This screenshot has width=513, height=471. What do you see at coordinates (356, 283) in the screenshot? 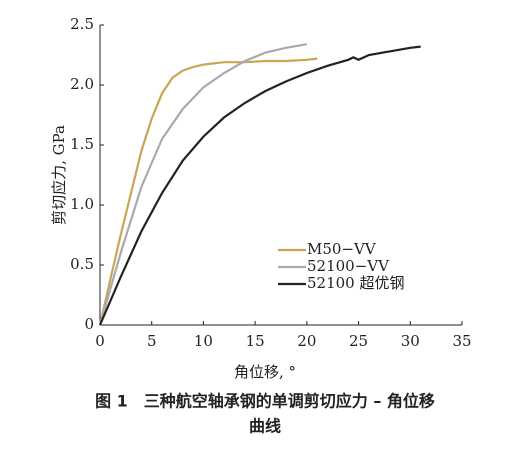
I see `legend-label: 52100 超优钢` at bounding box center [356, 283].